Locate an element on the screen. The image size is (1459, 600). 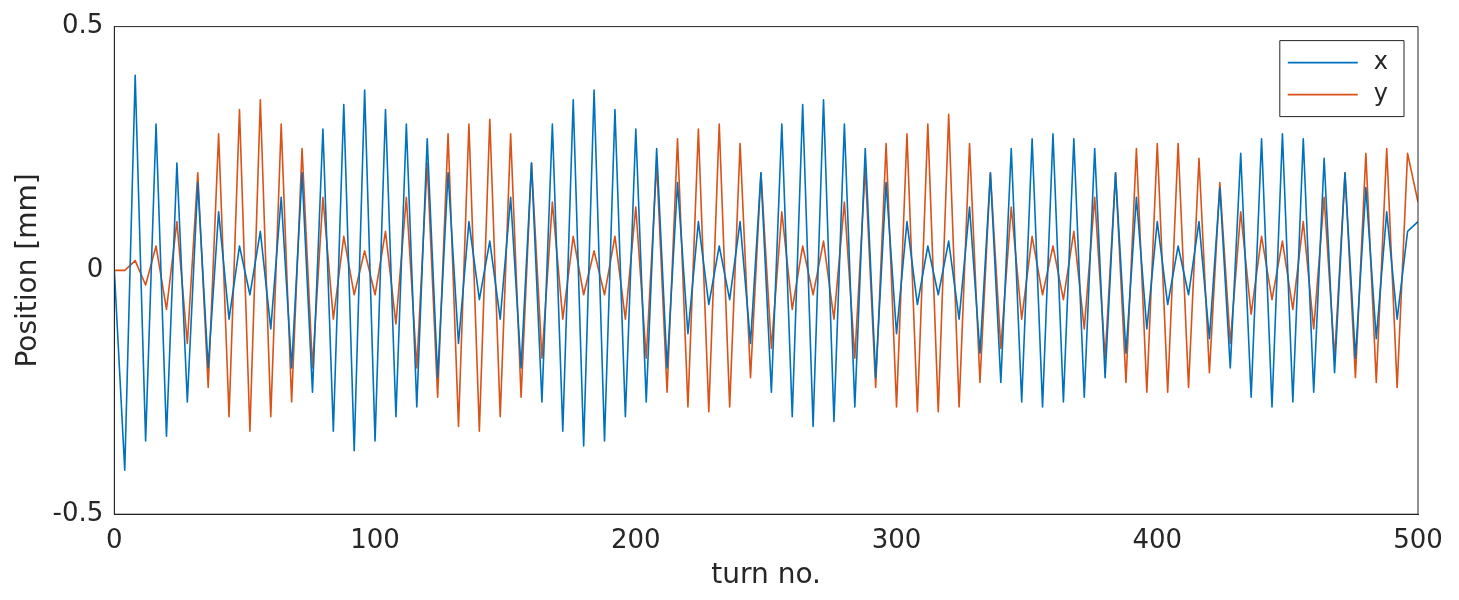
y-tick-label: 0.5 is located at coordinates (82, 24).